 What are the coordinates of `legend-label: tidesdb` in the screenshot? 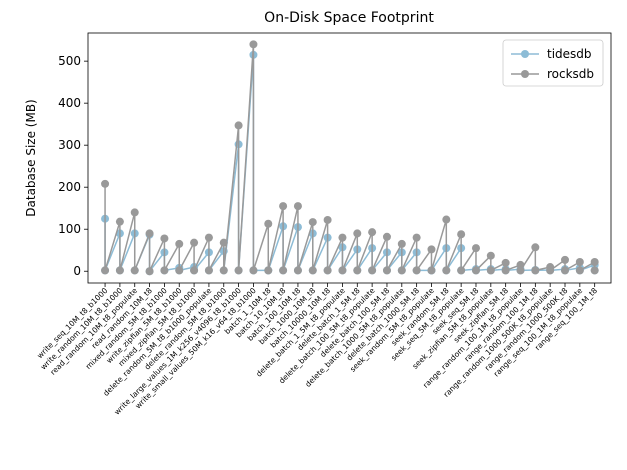 It's located at (569, 54).